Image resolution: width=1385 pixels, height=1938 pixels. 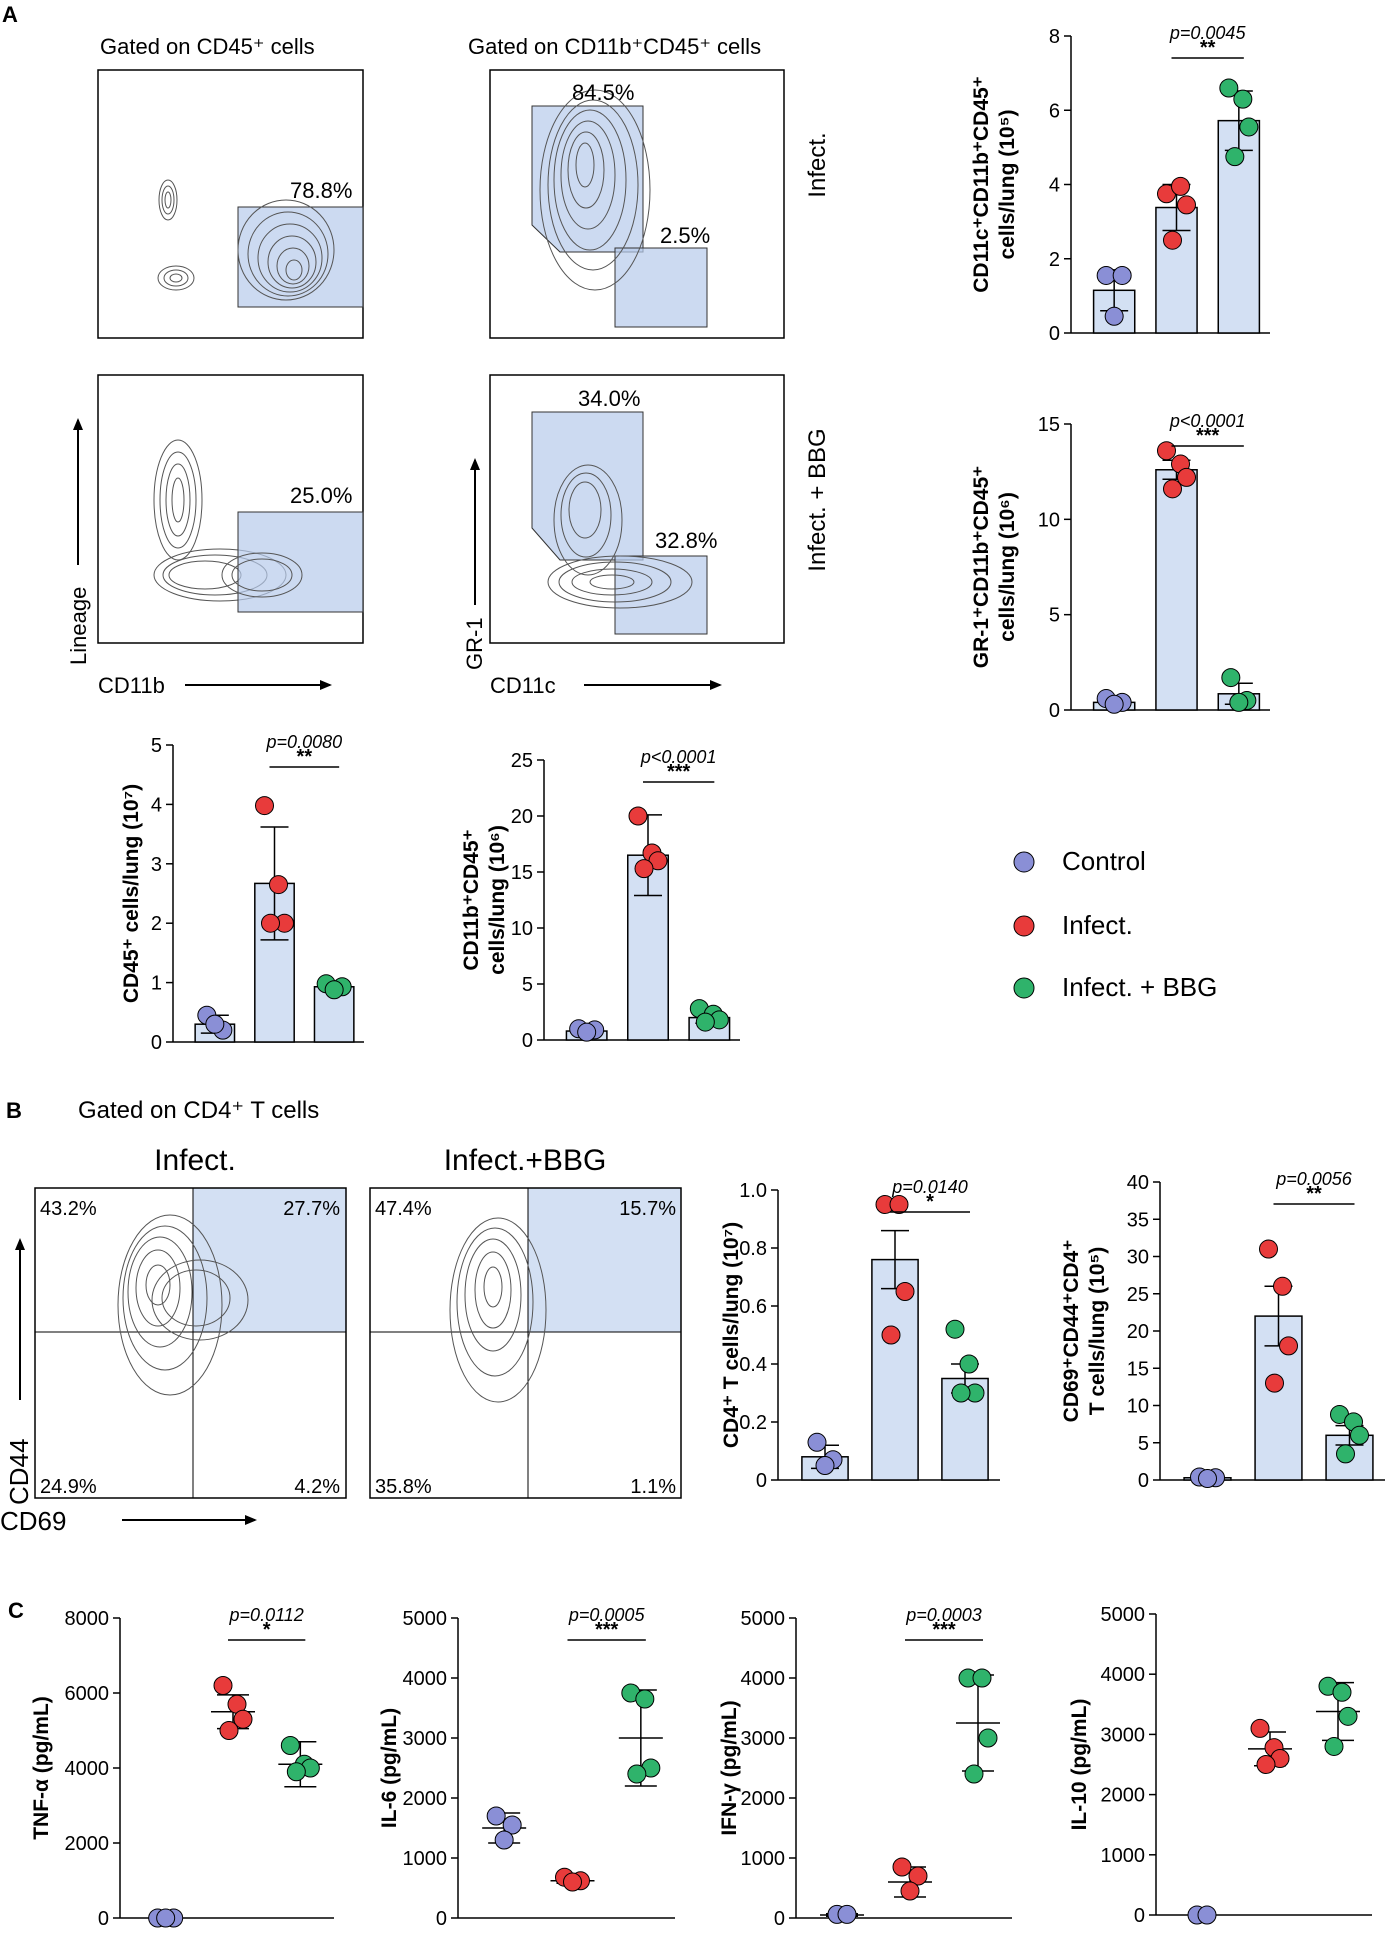 What do you see at coordinates (131, 893) in the screenshot?
I see `y-axis-label: CD45⁺ cells/lung (10⁷)` at bounding box center [131, 893].